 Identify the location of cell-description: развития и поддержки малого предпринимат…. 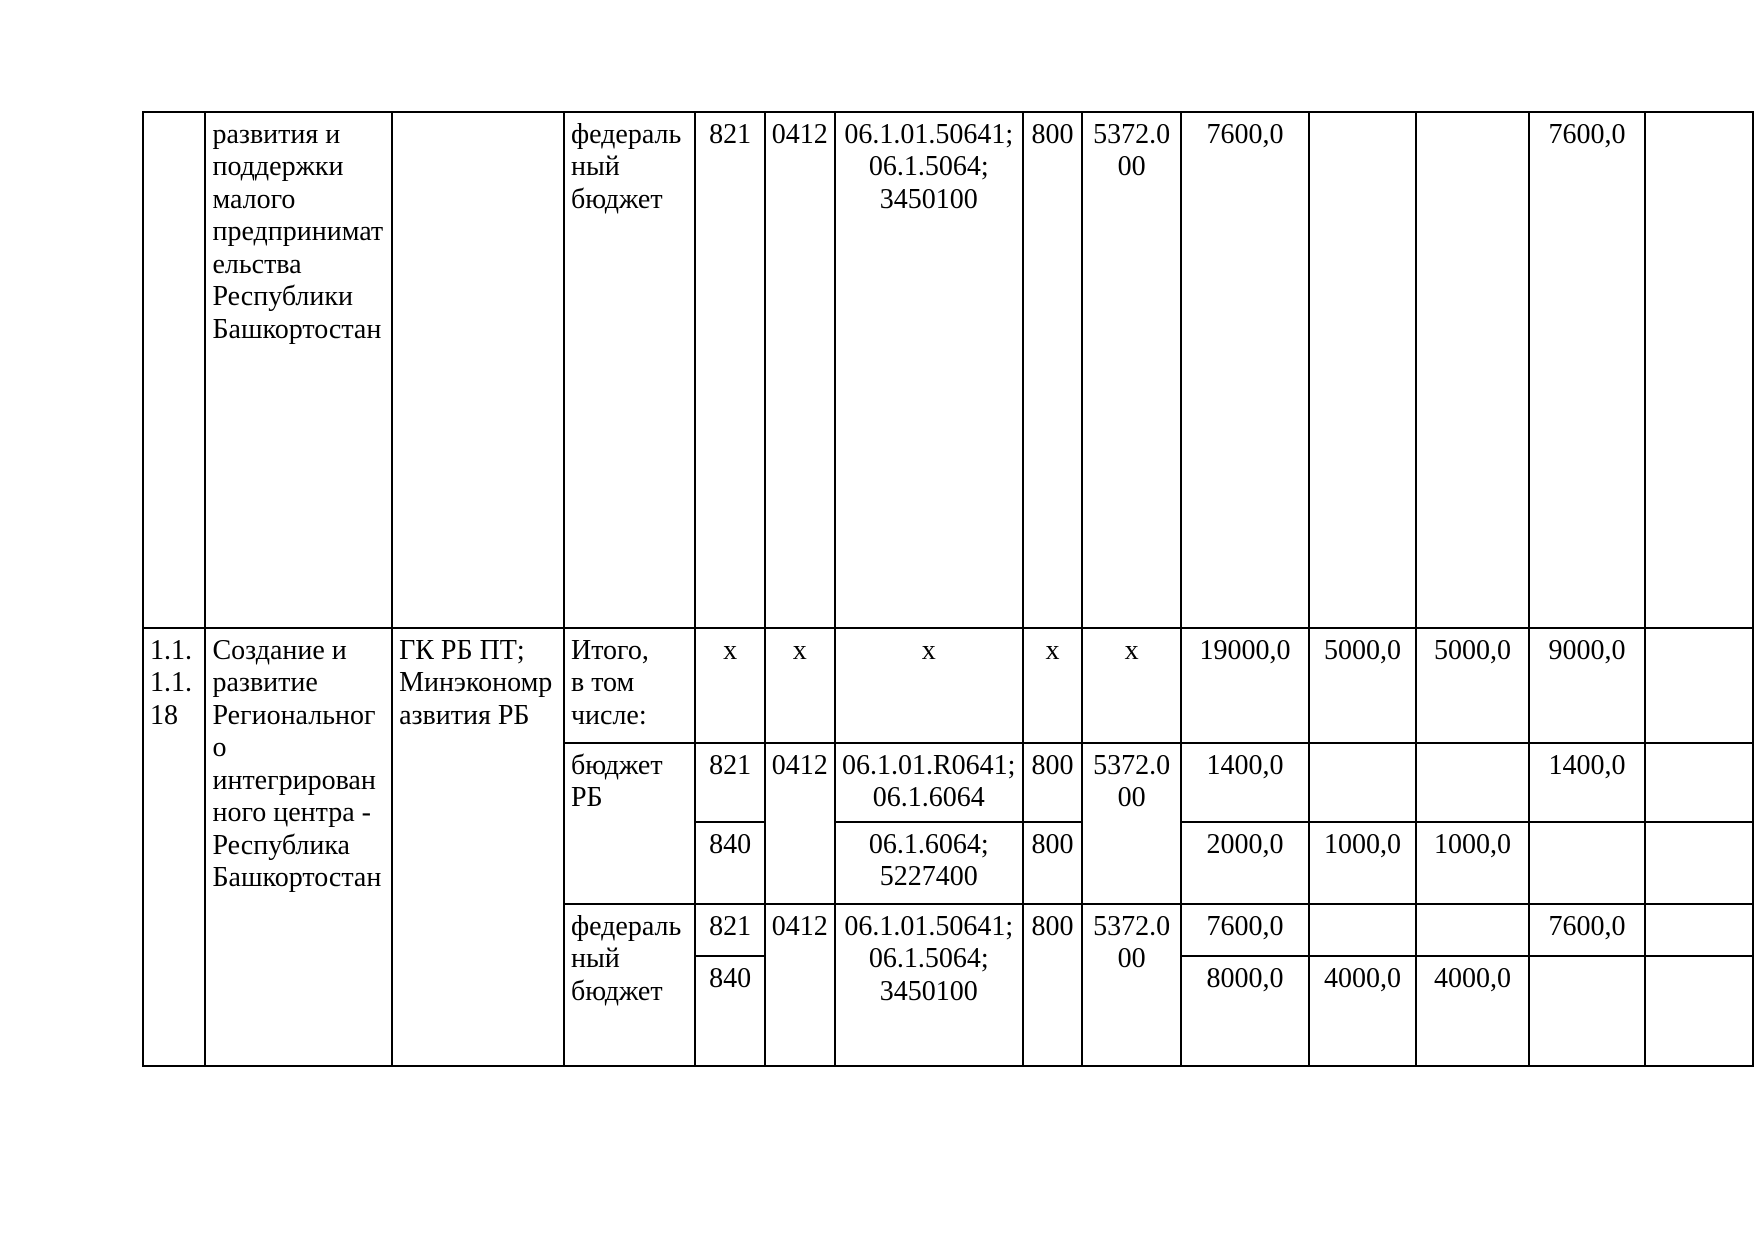
(299, 370).